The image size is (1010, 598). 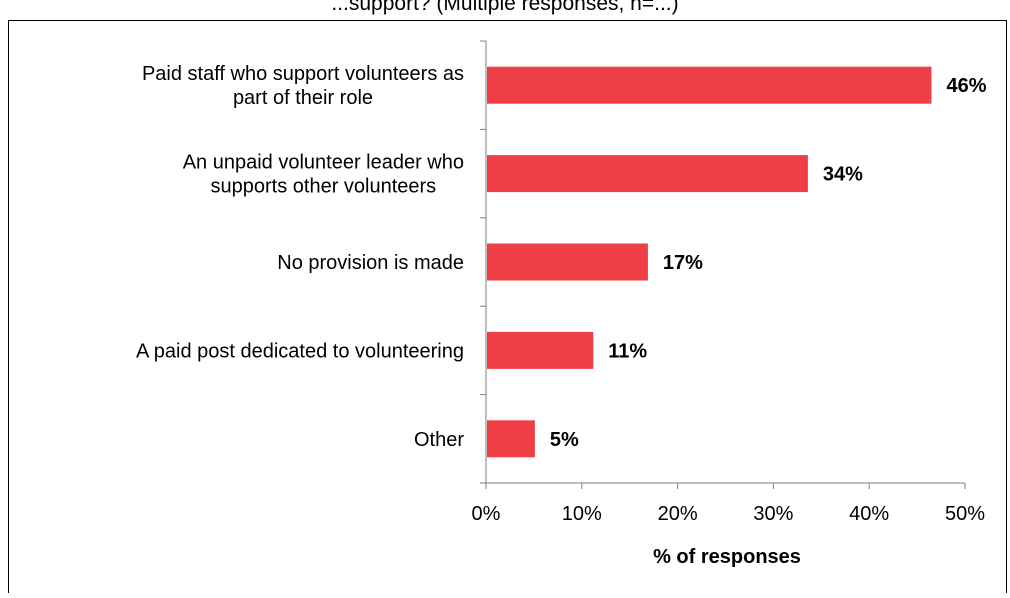 I want to click on x-tick-label: 50%, so click(x=965, y=514).